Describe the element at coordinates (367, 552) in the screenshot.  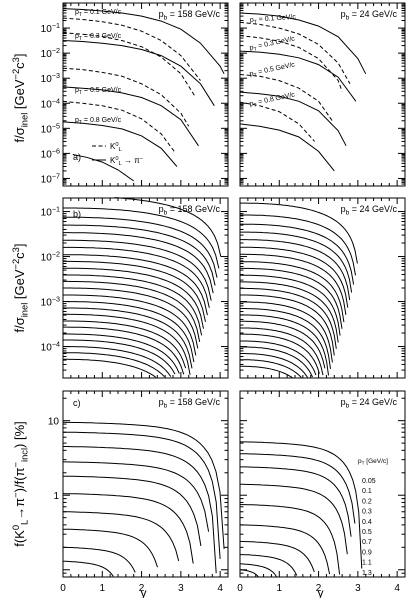
I see `panel-c-legend-pt-value: 0.9` at that location.